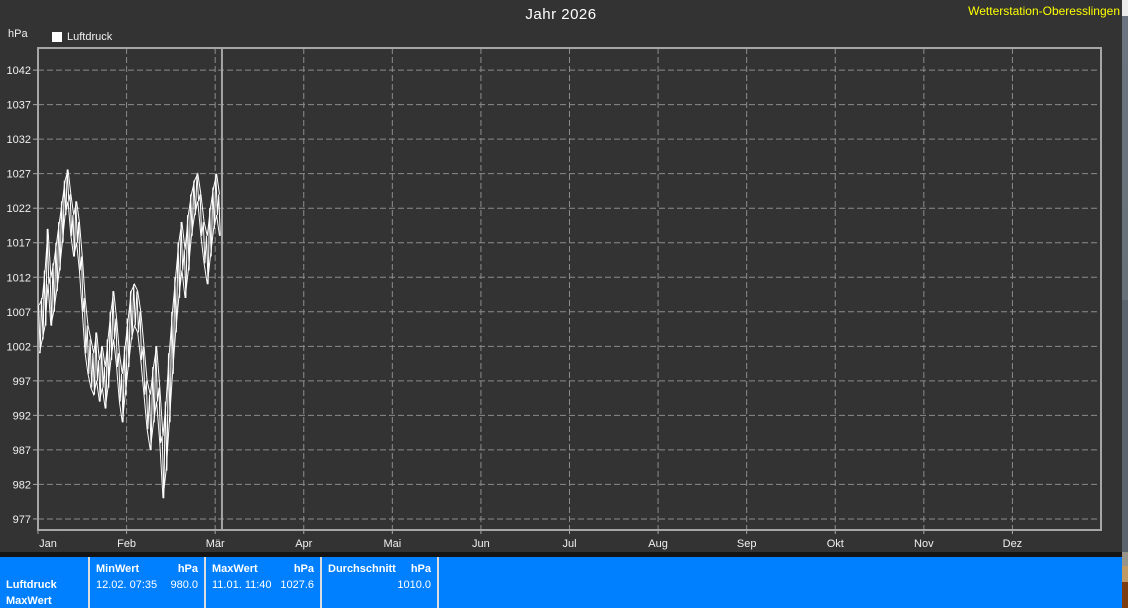  I want to click on y-tick-label: 1012, so click(19, 278).